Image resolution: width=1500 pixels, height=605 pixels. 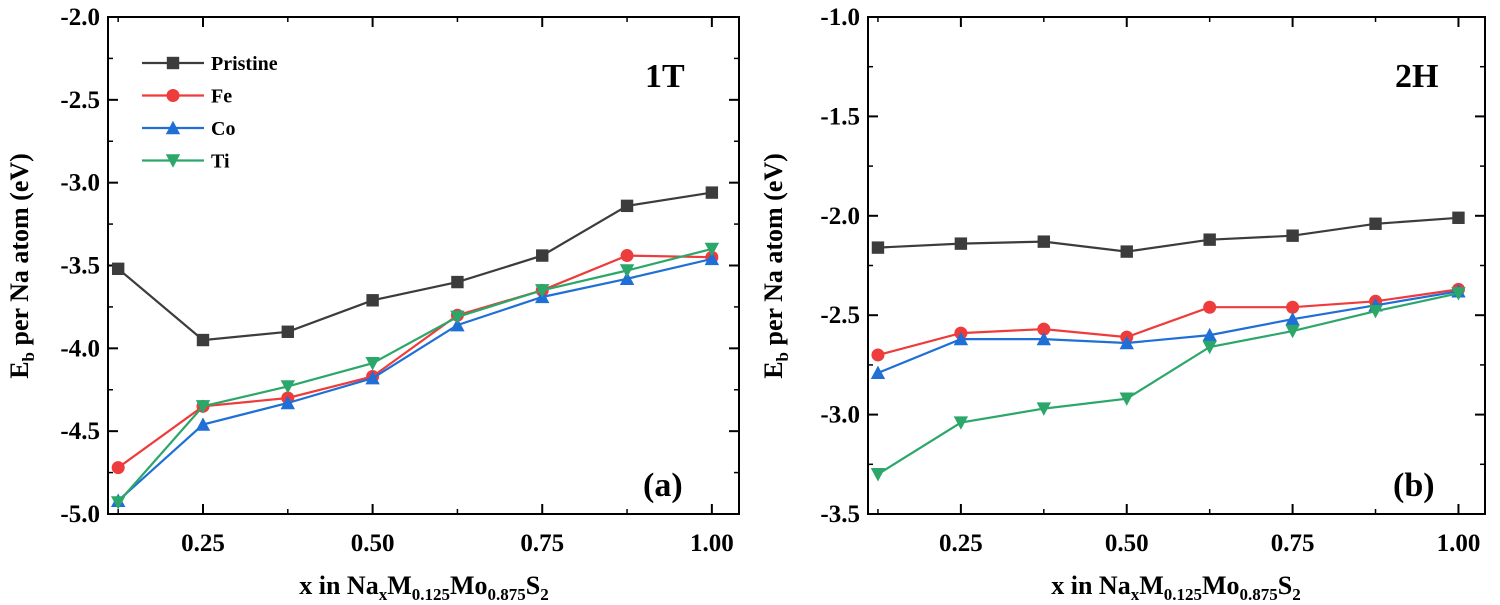 What do you see at coordinates (173, 161) in the screenshot?
I see `legend-marker-ti` at bounding box center [173, 161].